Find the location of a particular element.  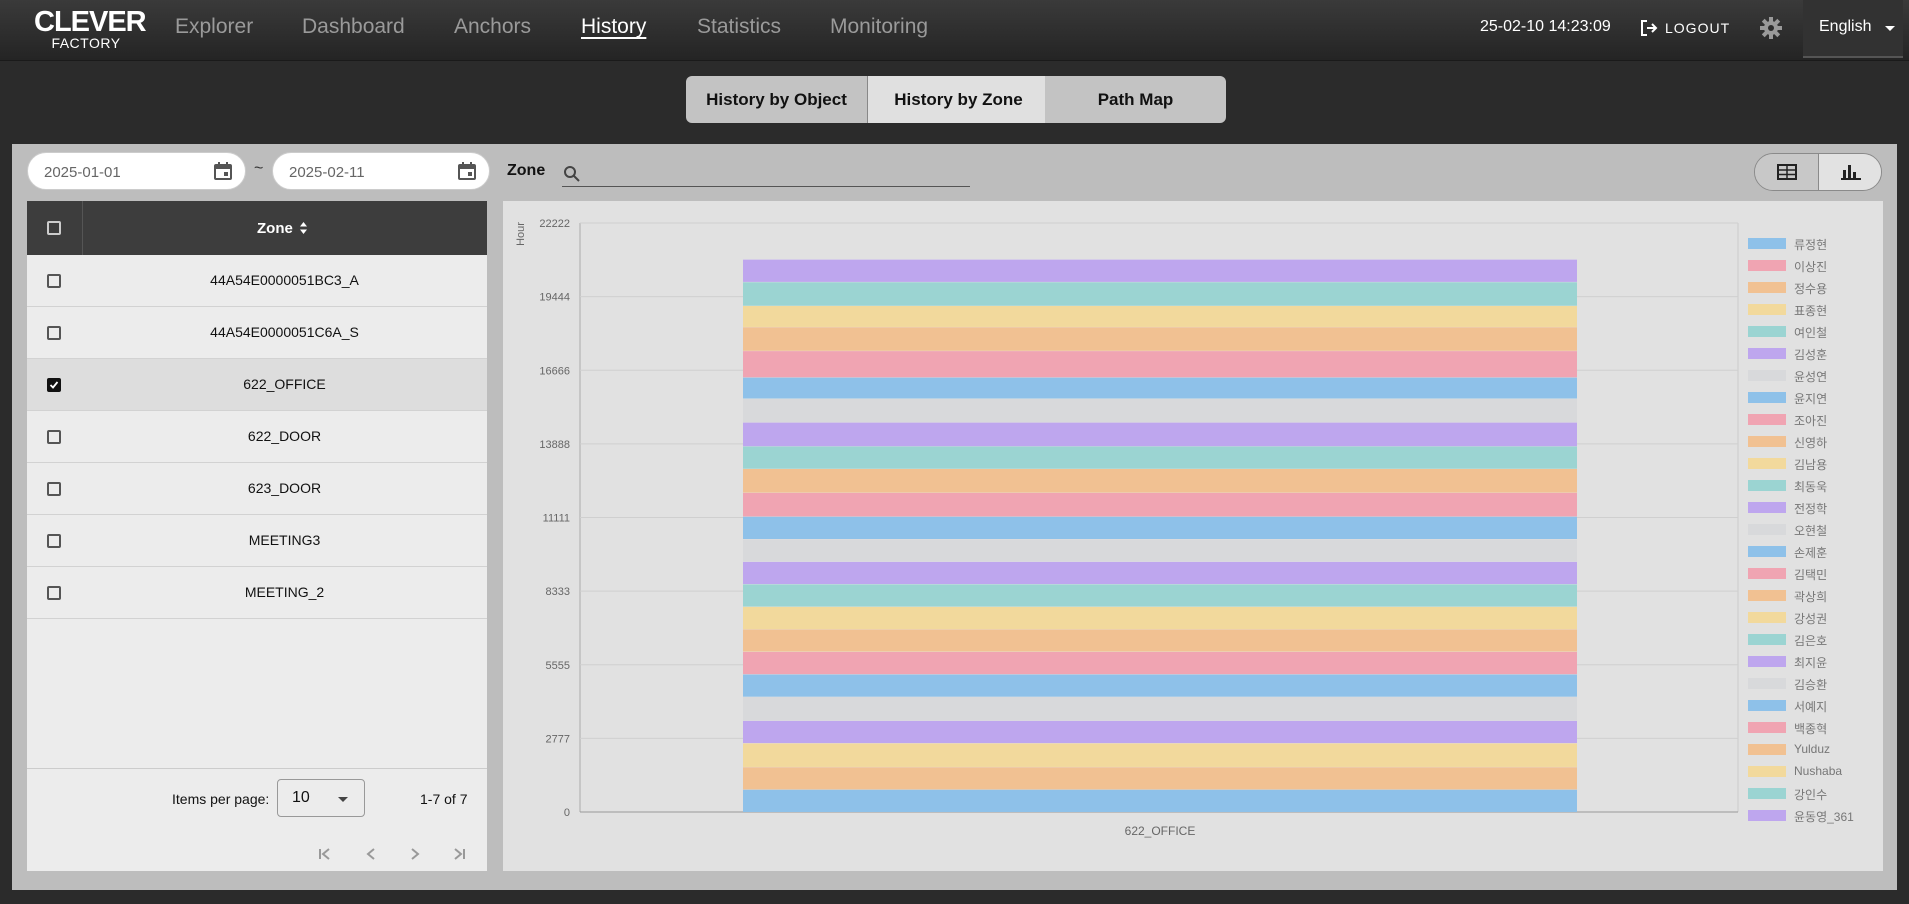

first-page-icon is located at coordinates (325, 854).